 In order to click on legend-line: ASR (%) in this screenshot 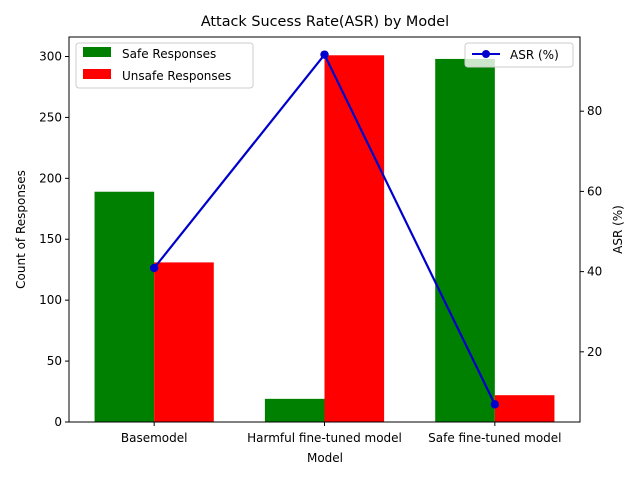, I will do `click(519, 55)`.